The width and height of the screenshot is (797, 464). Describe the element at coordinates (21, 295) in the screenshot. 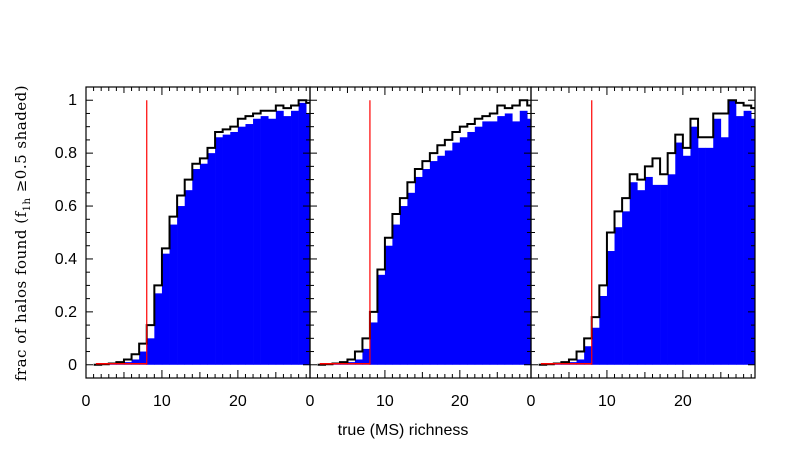

I see `y-axis-title-main: frac of halos found (f` at that location.